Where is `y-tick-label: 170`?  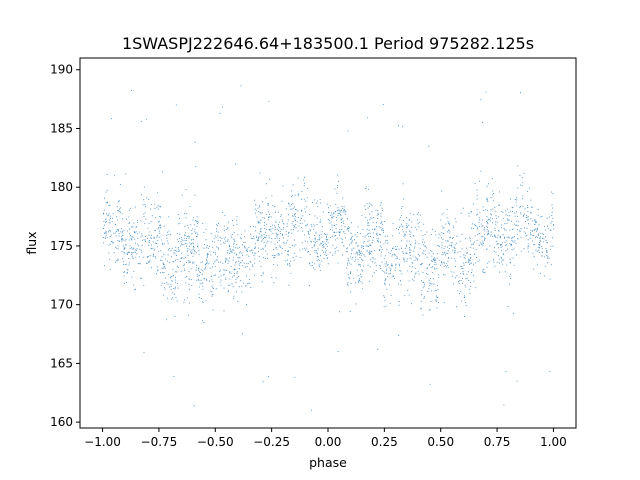 y-tick-label: 170 is located at coordinates (61, 305).